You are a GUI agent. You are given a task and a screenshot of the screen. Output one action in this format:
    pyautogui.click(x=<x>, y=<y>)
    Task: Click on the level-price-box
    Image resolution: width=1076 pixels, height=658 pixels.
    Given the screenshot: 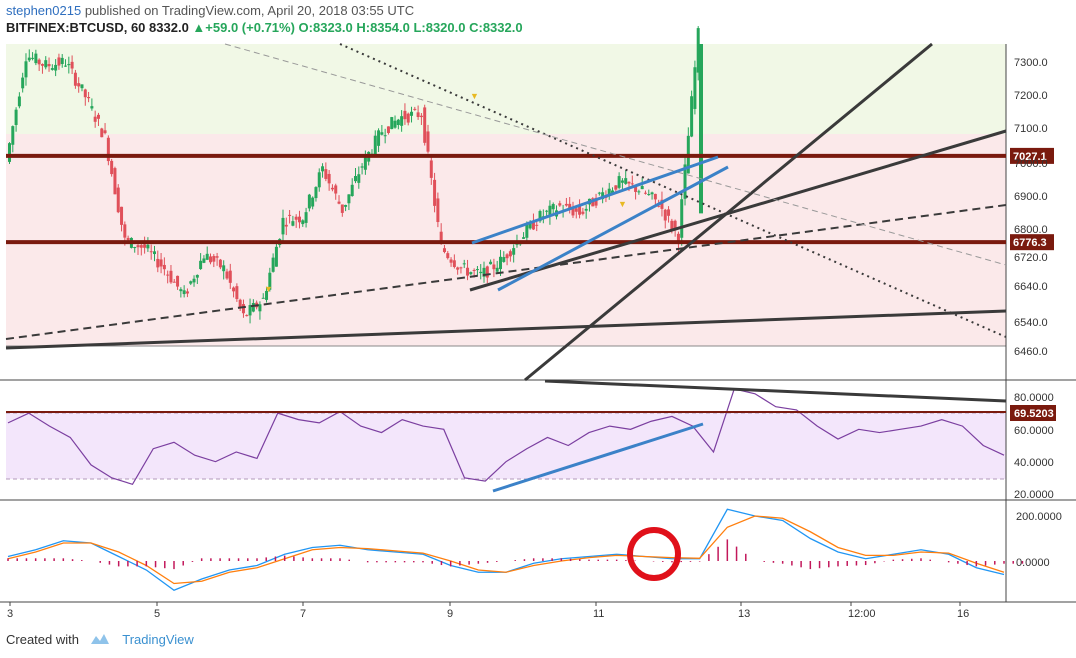 What is the action you would take?
    pyautogui.click(x=1032, y=155)
    